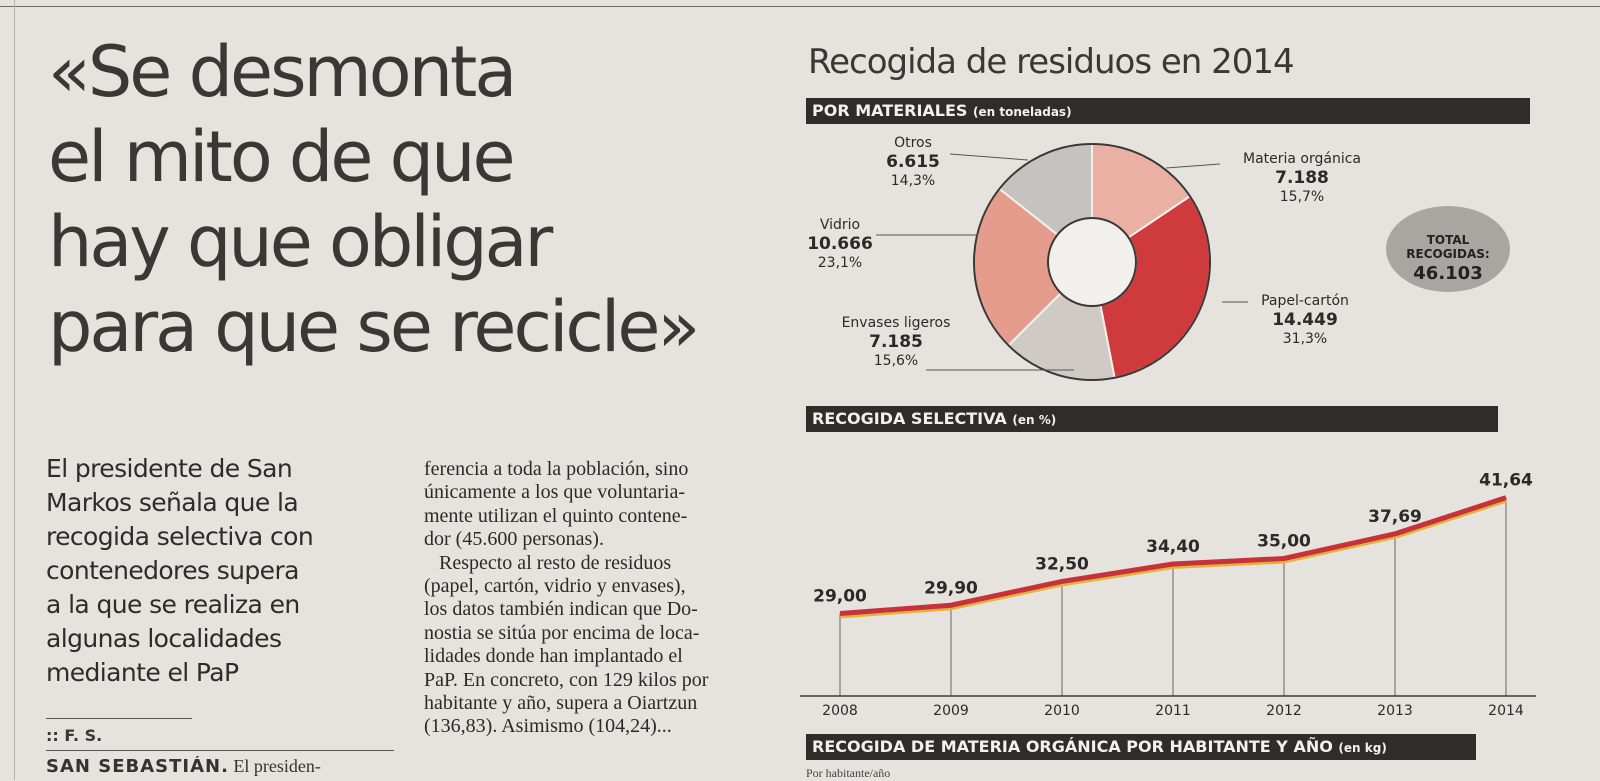 Image resolution: width=1600 pixels, height=781 pixels. I want to click on body-line: ferencia a toda la población, sino, so click(556, 469).